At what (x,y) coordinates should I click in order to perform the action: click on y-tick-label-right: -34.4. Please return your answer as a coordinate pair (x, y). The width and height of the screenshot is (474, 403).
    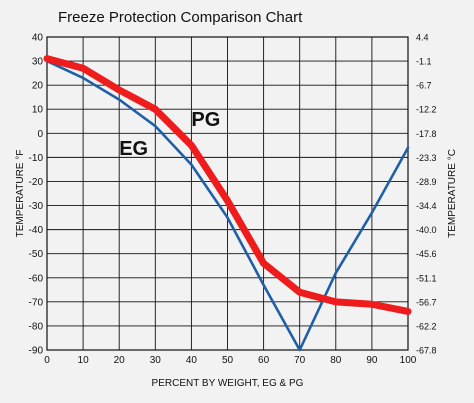
    Looking at the image, I should click on (426, 206).